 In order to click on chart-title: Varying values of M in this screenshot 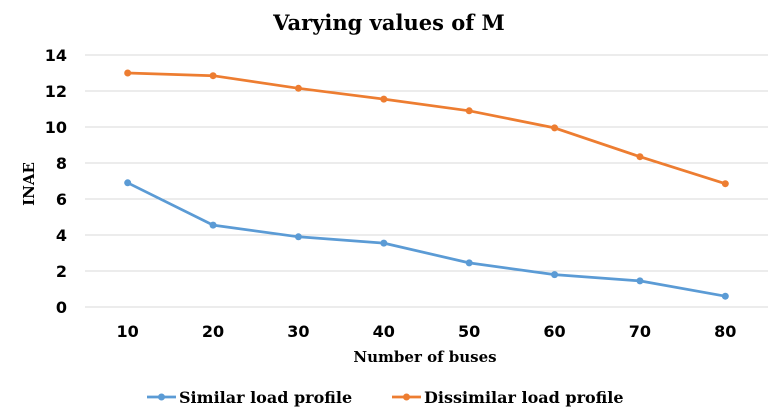, I will do `click(388, 22)`.